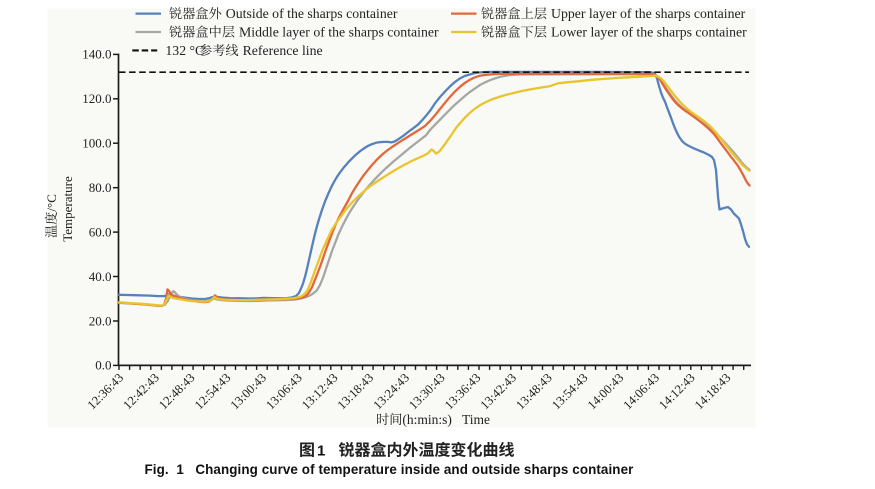 Image resolution: width=875 pixels, height=489 pixels. I want to click on svg-text: 80.0, so click(100, 187).